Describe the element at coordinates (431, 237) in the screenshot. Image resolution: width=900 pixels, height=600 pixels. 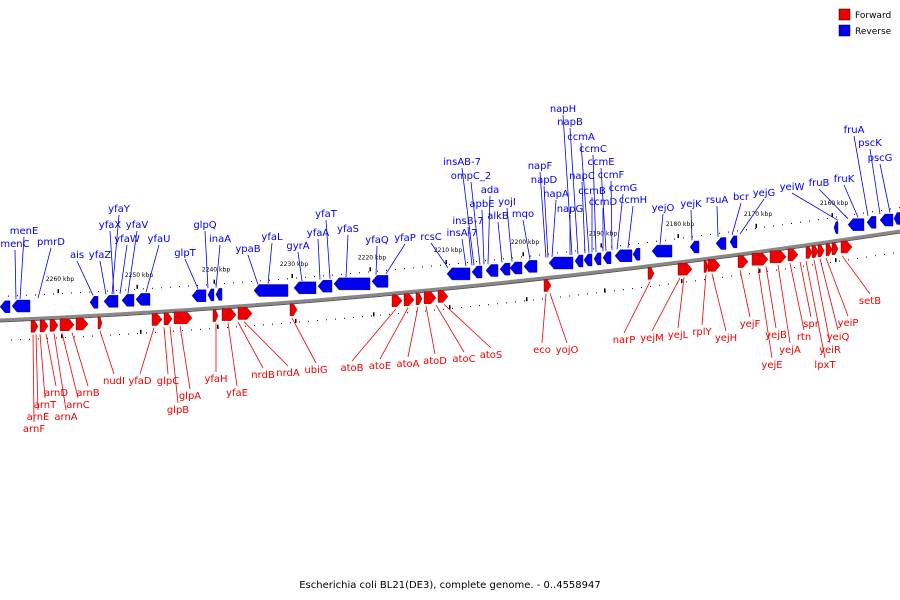
I see `gene-label-rcsc: rcsC` at that location.